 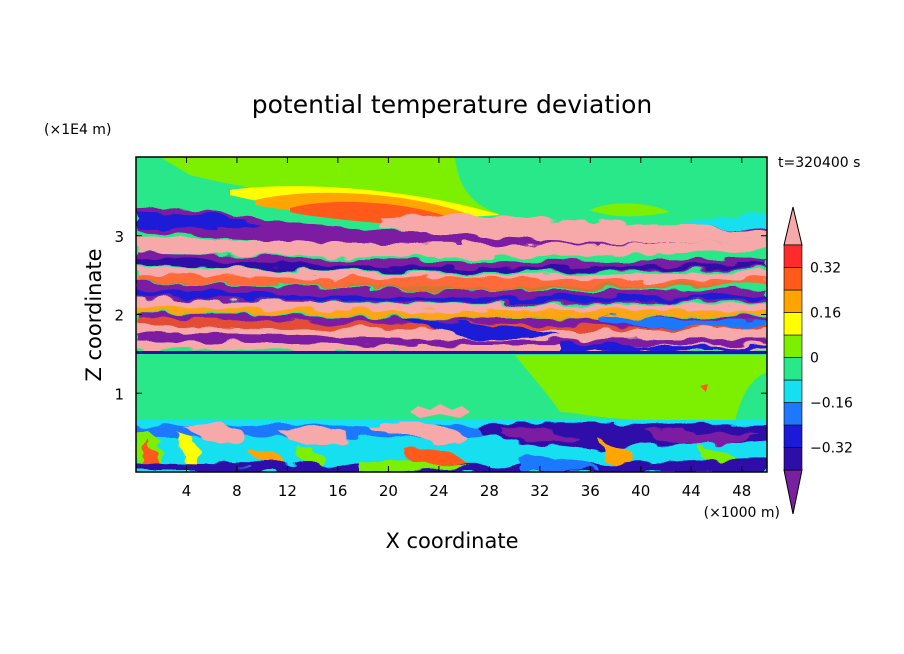 I want to click on x-tick-label: 16, so click(x=337, y=491).